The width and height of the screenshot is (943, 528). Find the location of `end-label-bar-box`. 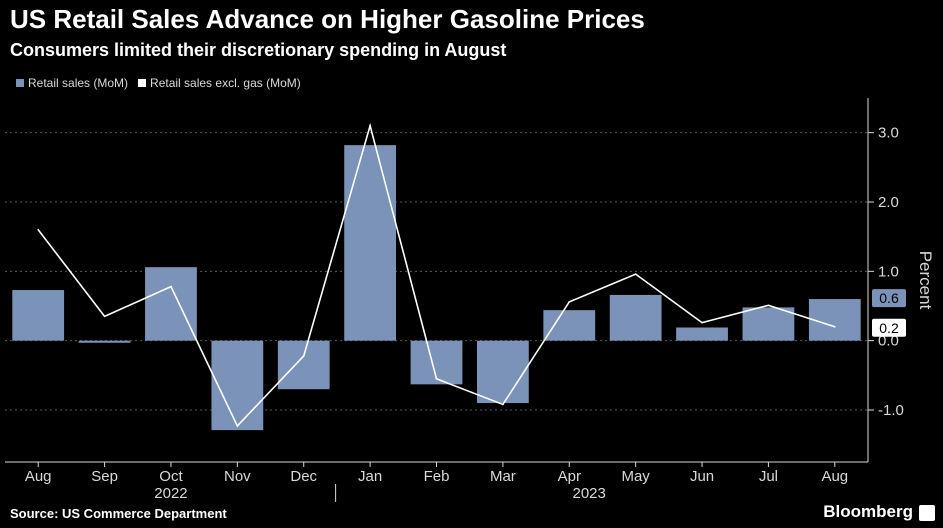

end-label-bar-box is located at coordinates (889, 298).